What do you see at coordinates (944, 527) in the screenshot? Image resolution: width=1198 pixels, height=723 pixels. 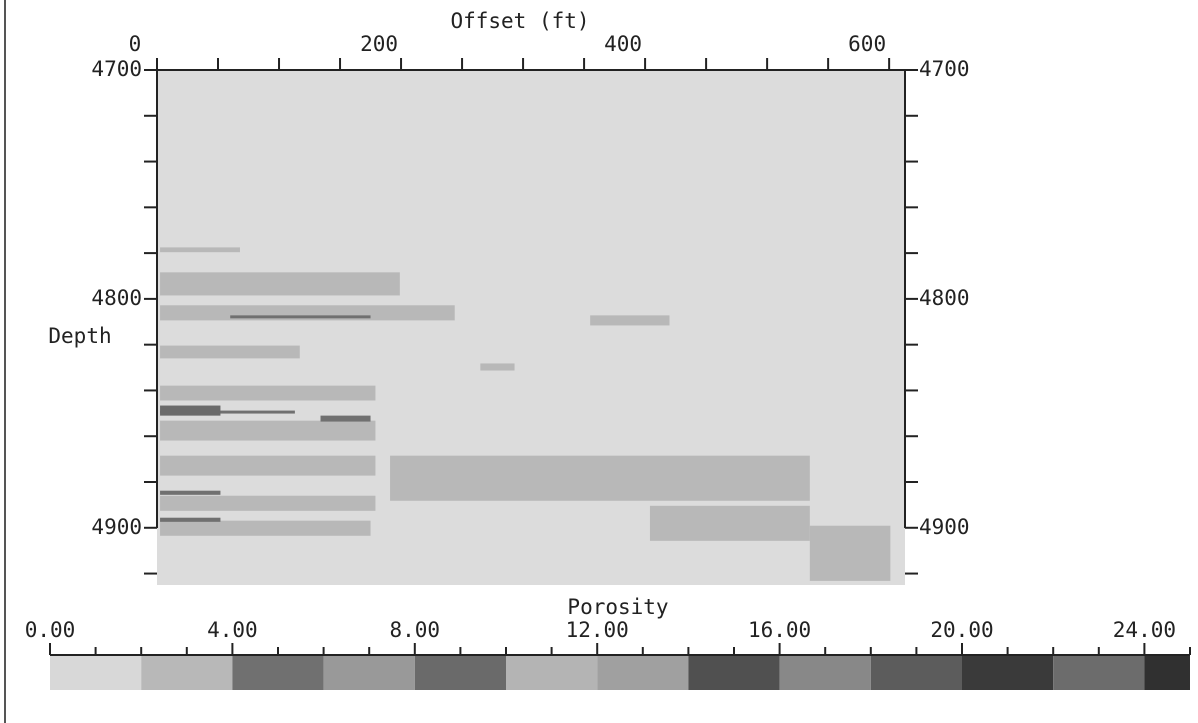 I see `y2-tick-label: 4900` at bounding box center [944, 527].